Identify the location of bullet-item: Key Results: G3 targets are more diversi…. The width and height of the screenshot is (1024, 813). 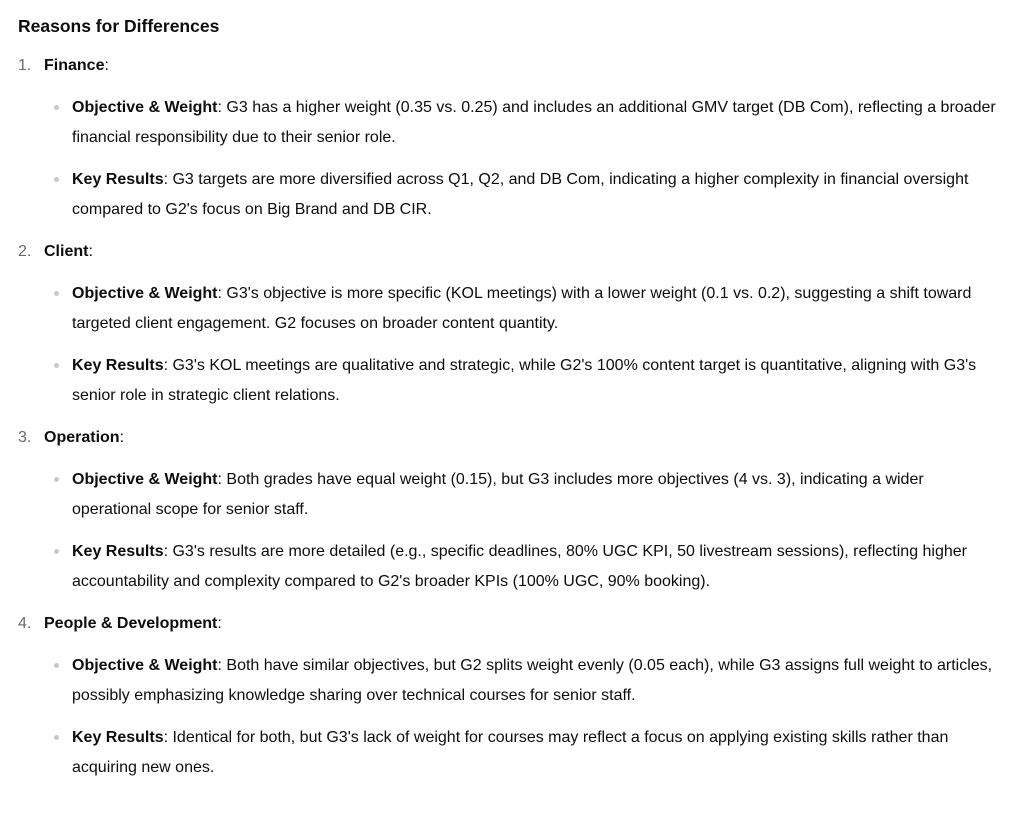
(523, 195).